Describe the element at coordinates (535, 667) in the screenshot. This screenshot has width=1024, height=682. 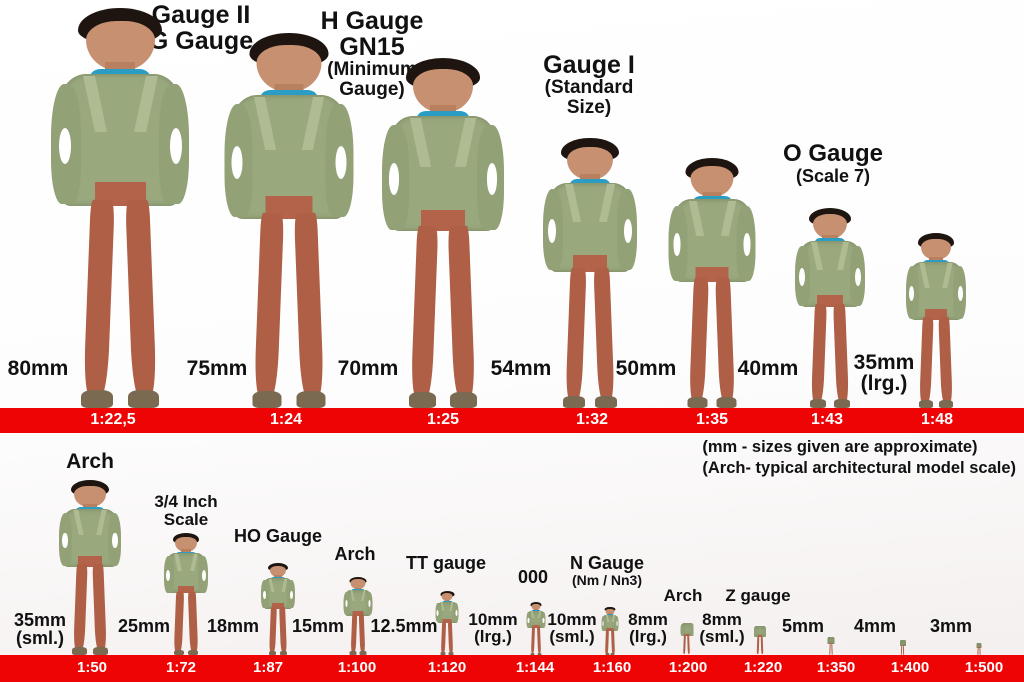
I see `scale-1-144: 1:144` at that location.